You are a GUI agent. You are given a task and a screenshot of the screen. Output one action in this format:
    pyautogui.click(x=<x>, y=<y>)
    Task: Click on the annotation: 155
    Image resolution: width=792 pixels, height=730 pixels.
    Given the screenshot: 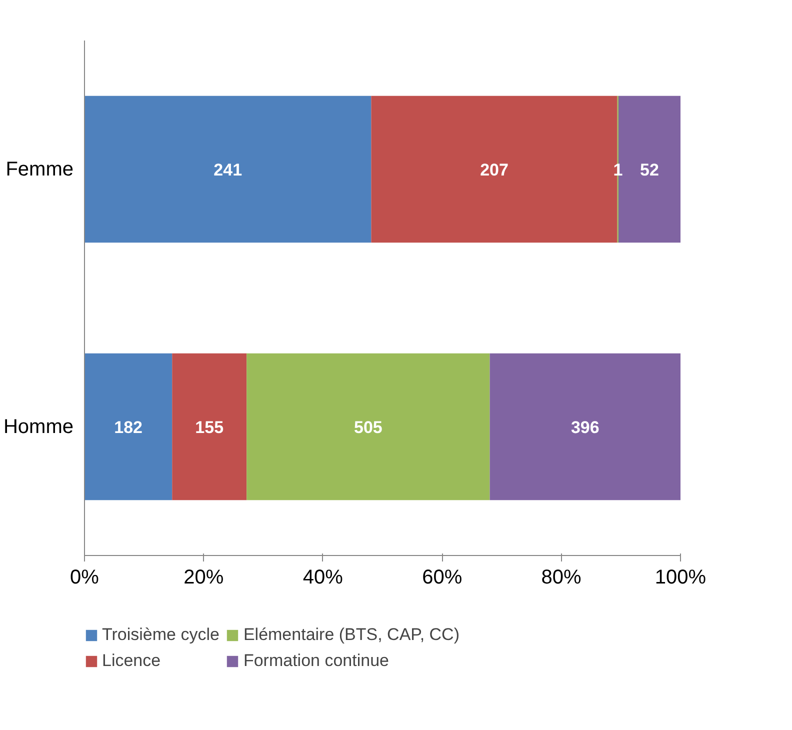 What is the action you would take?
    pyautogui.click(x=209, y=427)
    